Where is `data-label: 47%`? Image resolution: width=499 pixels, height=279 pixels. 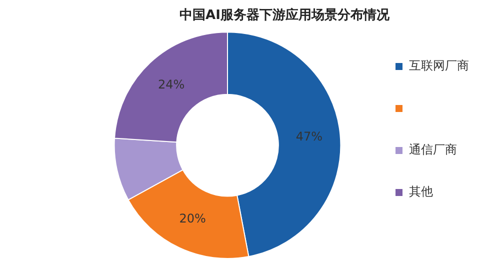 data-label: 47% is located at coordinates (309, 137).